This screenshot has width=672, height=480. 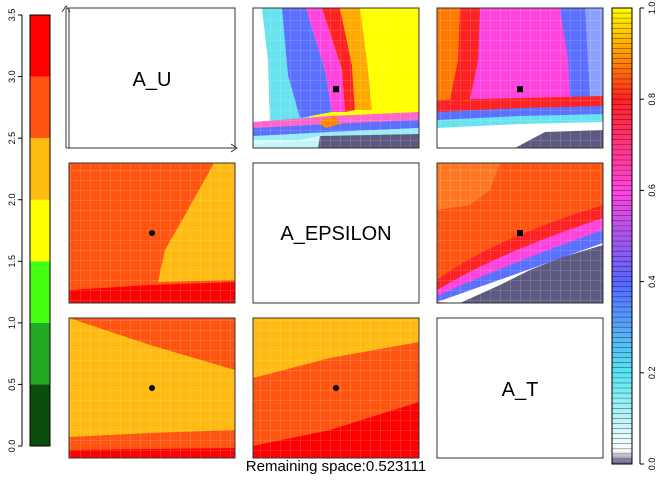 What do you see at coordinates (652, 99) in the screenshot?
I see `right-colorbar-tick-label: 0.8` at bounding box center [652, 99].